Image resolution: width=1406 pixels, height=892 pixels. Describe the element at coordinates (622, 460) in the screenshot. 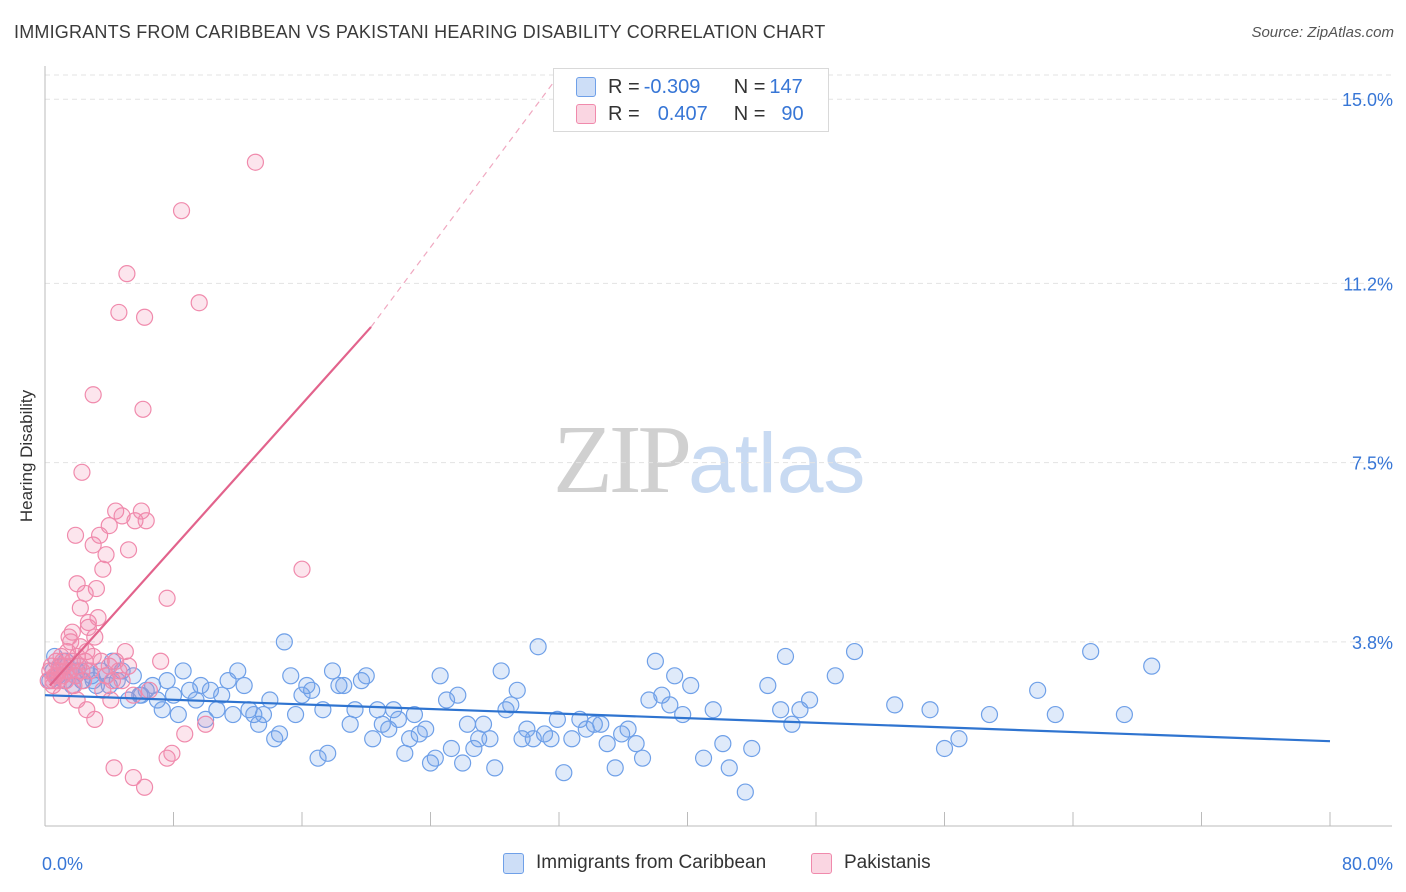

I see `watermark-zip: ZIP` at that location.